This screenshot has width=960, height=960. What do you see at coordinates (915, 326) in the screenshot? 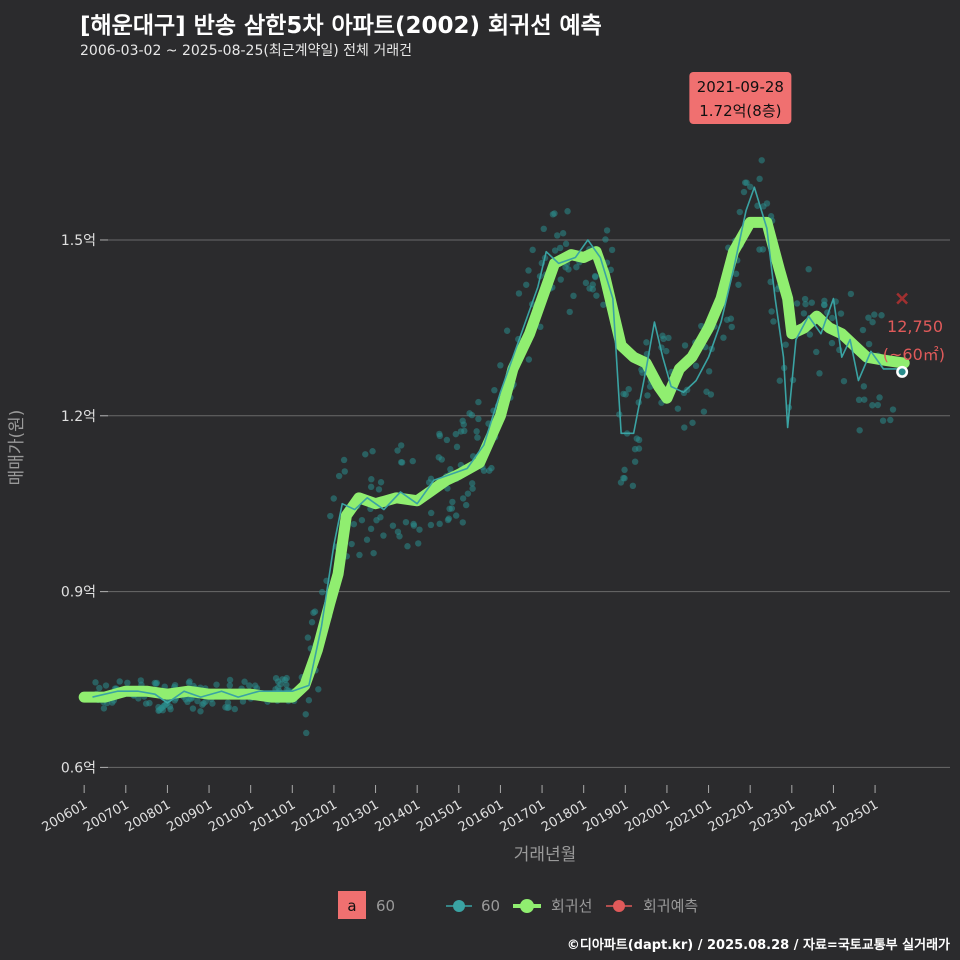
I see `prediction-value-label: 12,750` at bounding box center [915, 326].